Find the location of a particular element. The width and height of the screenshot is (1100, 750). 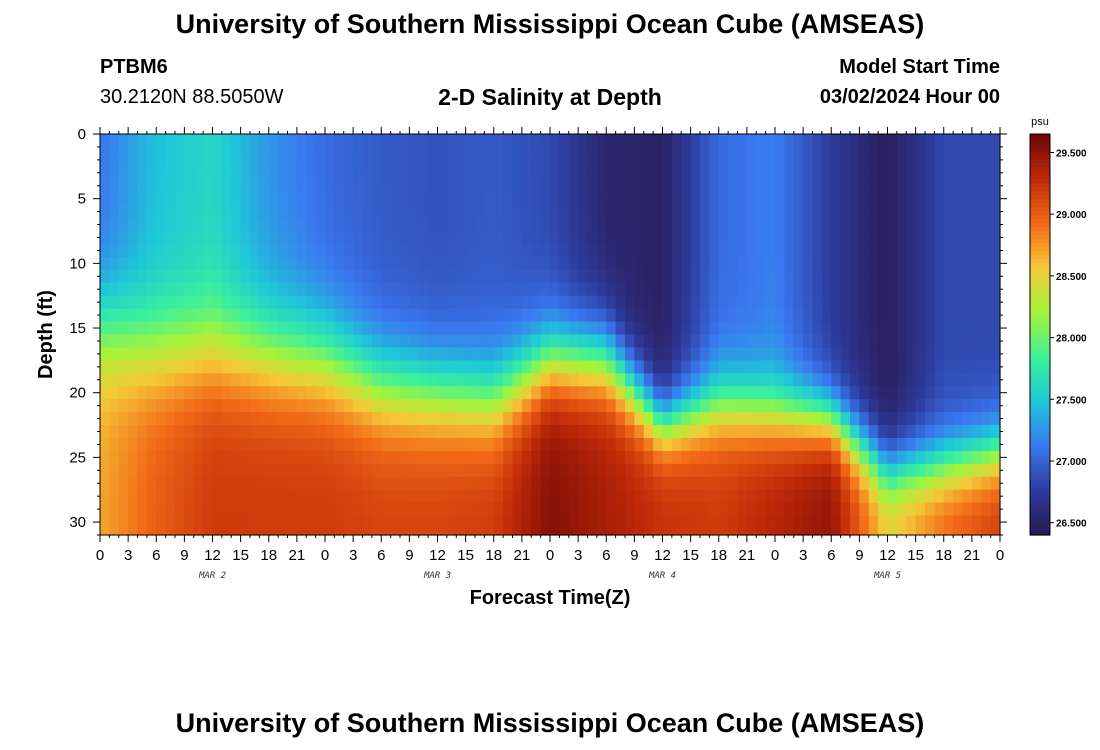

date-label: MAR 5 is located at coordinates (887, 576).